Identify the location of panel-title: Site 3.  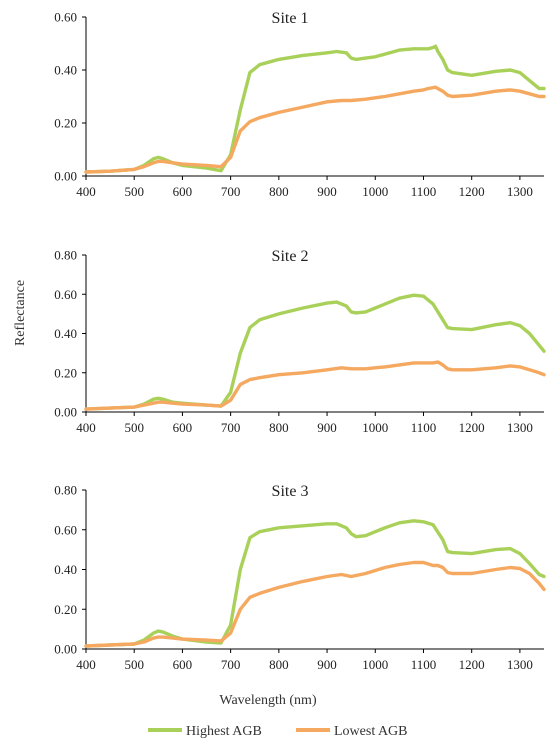
(290, 491).